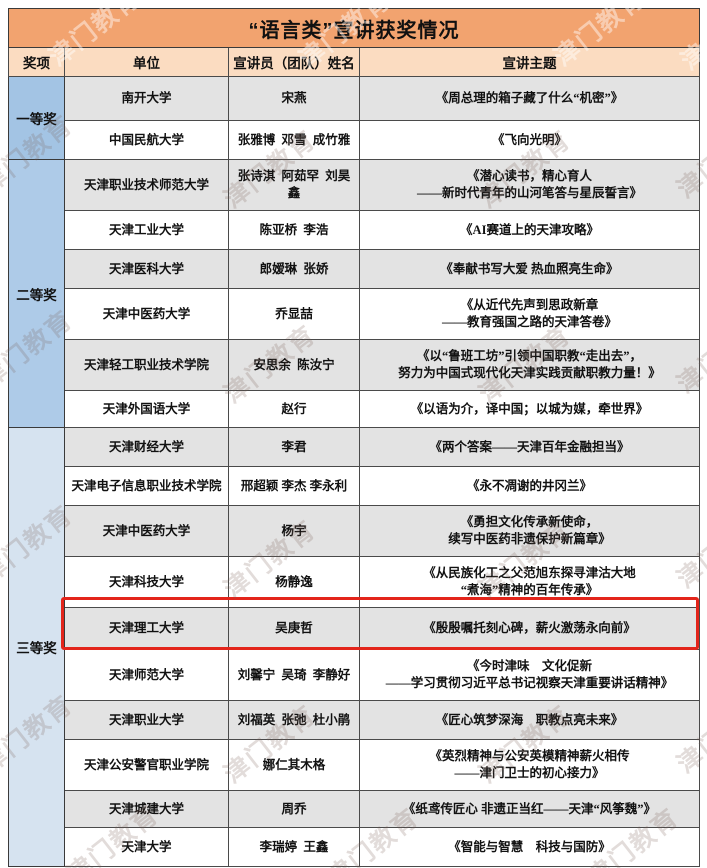 The width and height of the screenshot is (707, 868). Describe the element at coordinates (529, 98) in the screenshot. I see `topic-cell: 《周总理的箱子藏了什么“机密”》` at that location.